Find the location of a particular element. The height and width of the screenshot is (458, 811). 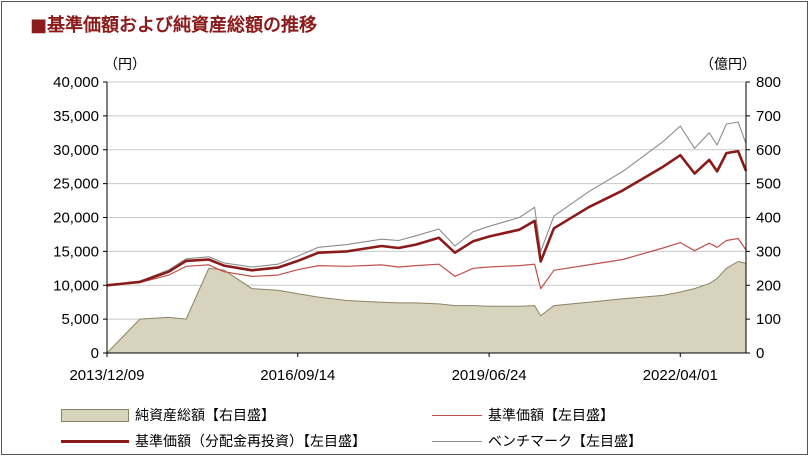

left-tick-label: 5,000 is located at coordinates (80, 319).